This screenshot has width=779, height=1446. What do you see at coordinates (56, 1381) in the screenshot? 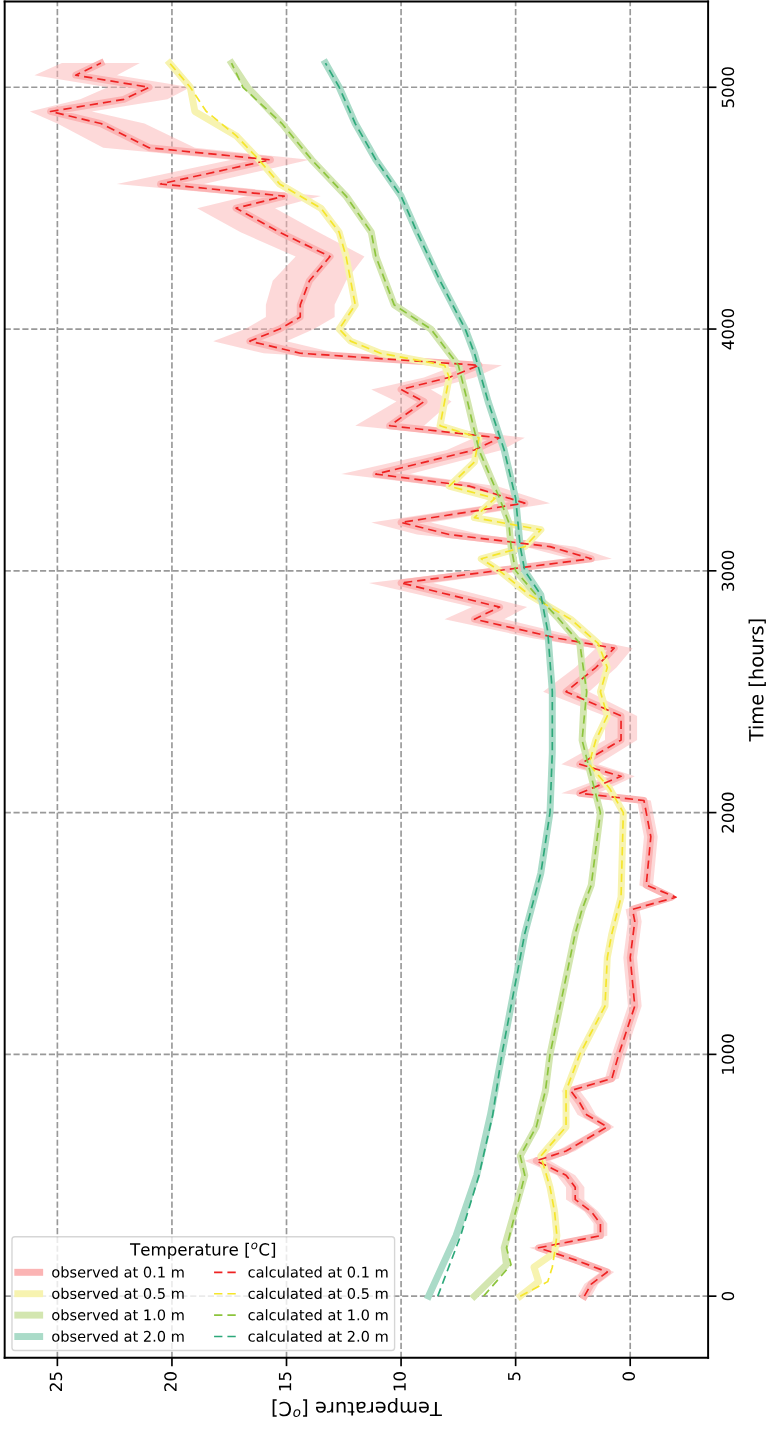
I see `x-tick-label: 25` at bounding box center [56, 1381].